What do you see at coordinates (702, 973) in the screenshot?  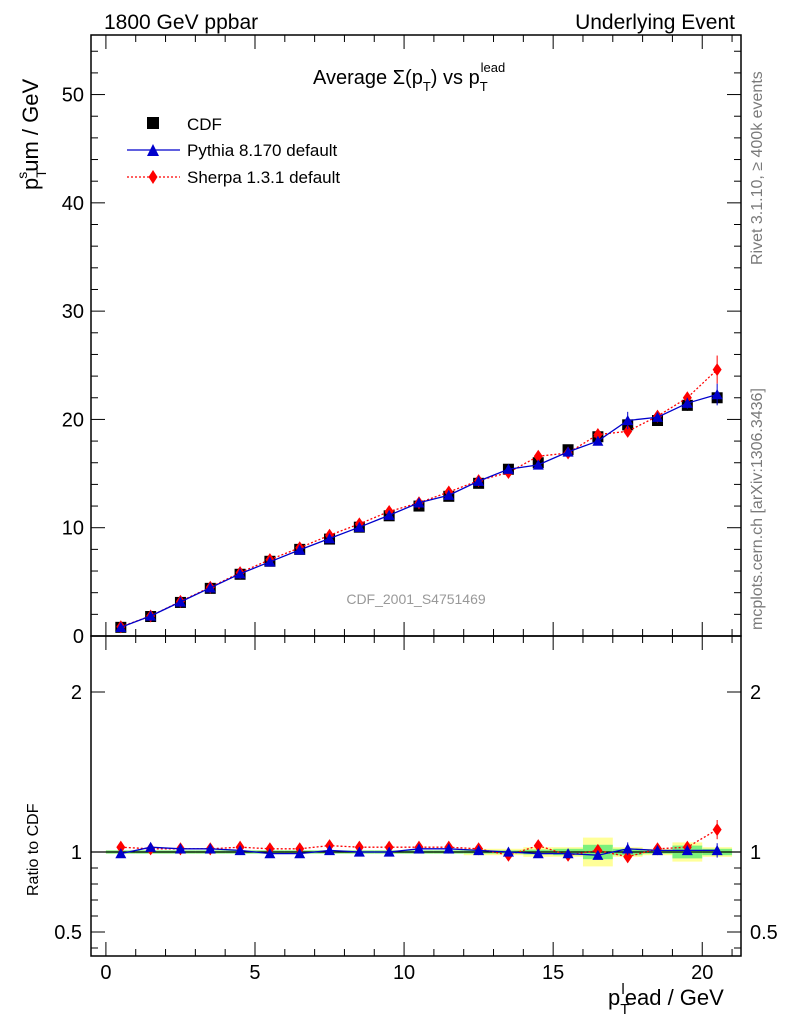 I see `x-tick-label: 20` at bounding box center [702, 973].